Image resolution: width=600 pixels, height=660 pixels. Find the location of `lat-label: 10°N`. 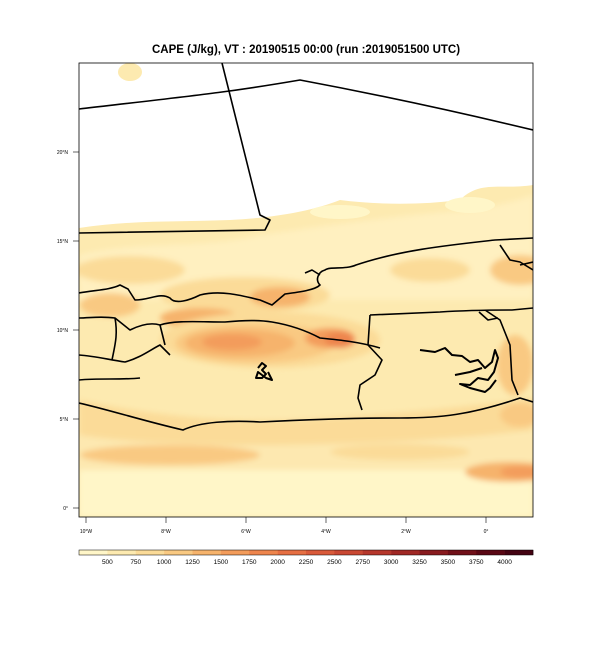

lat-label: 10°N is located at coordinates (63, 331).